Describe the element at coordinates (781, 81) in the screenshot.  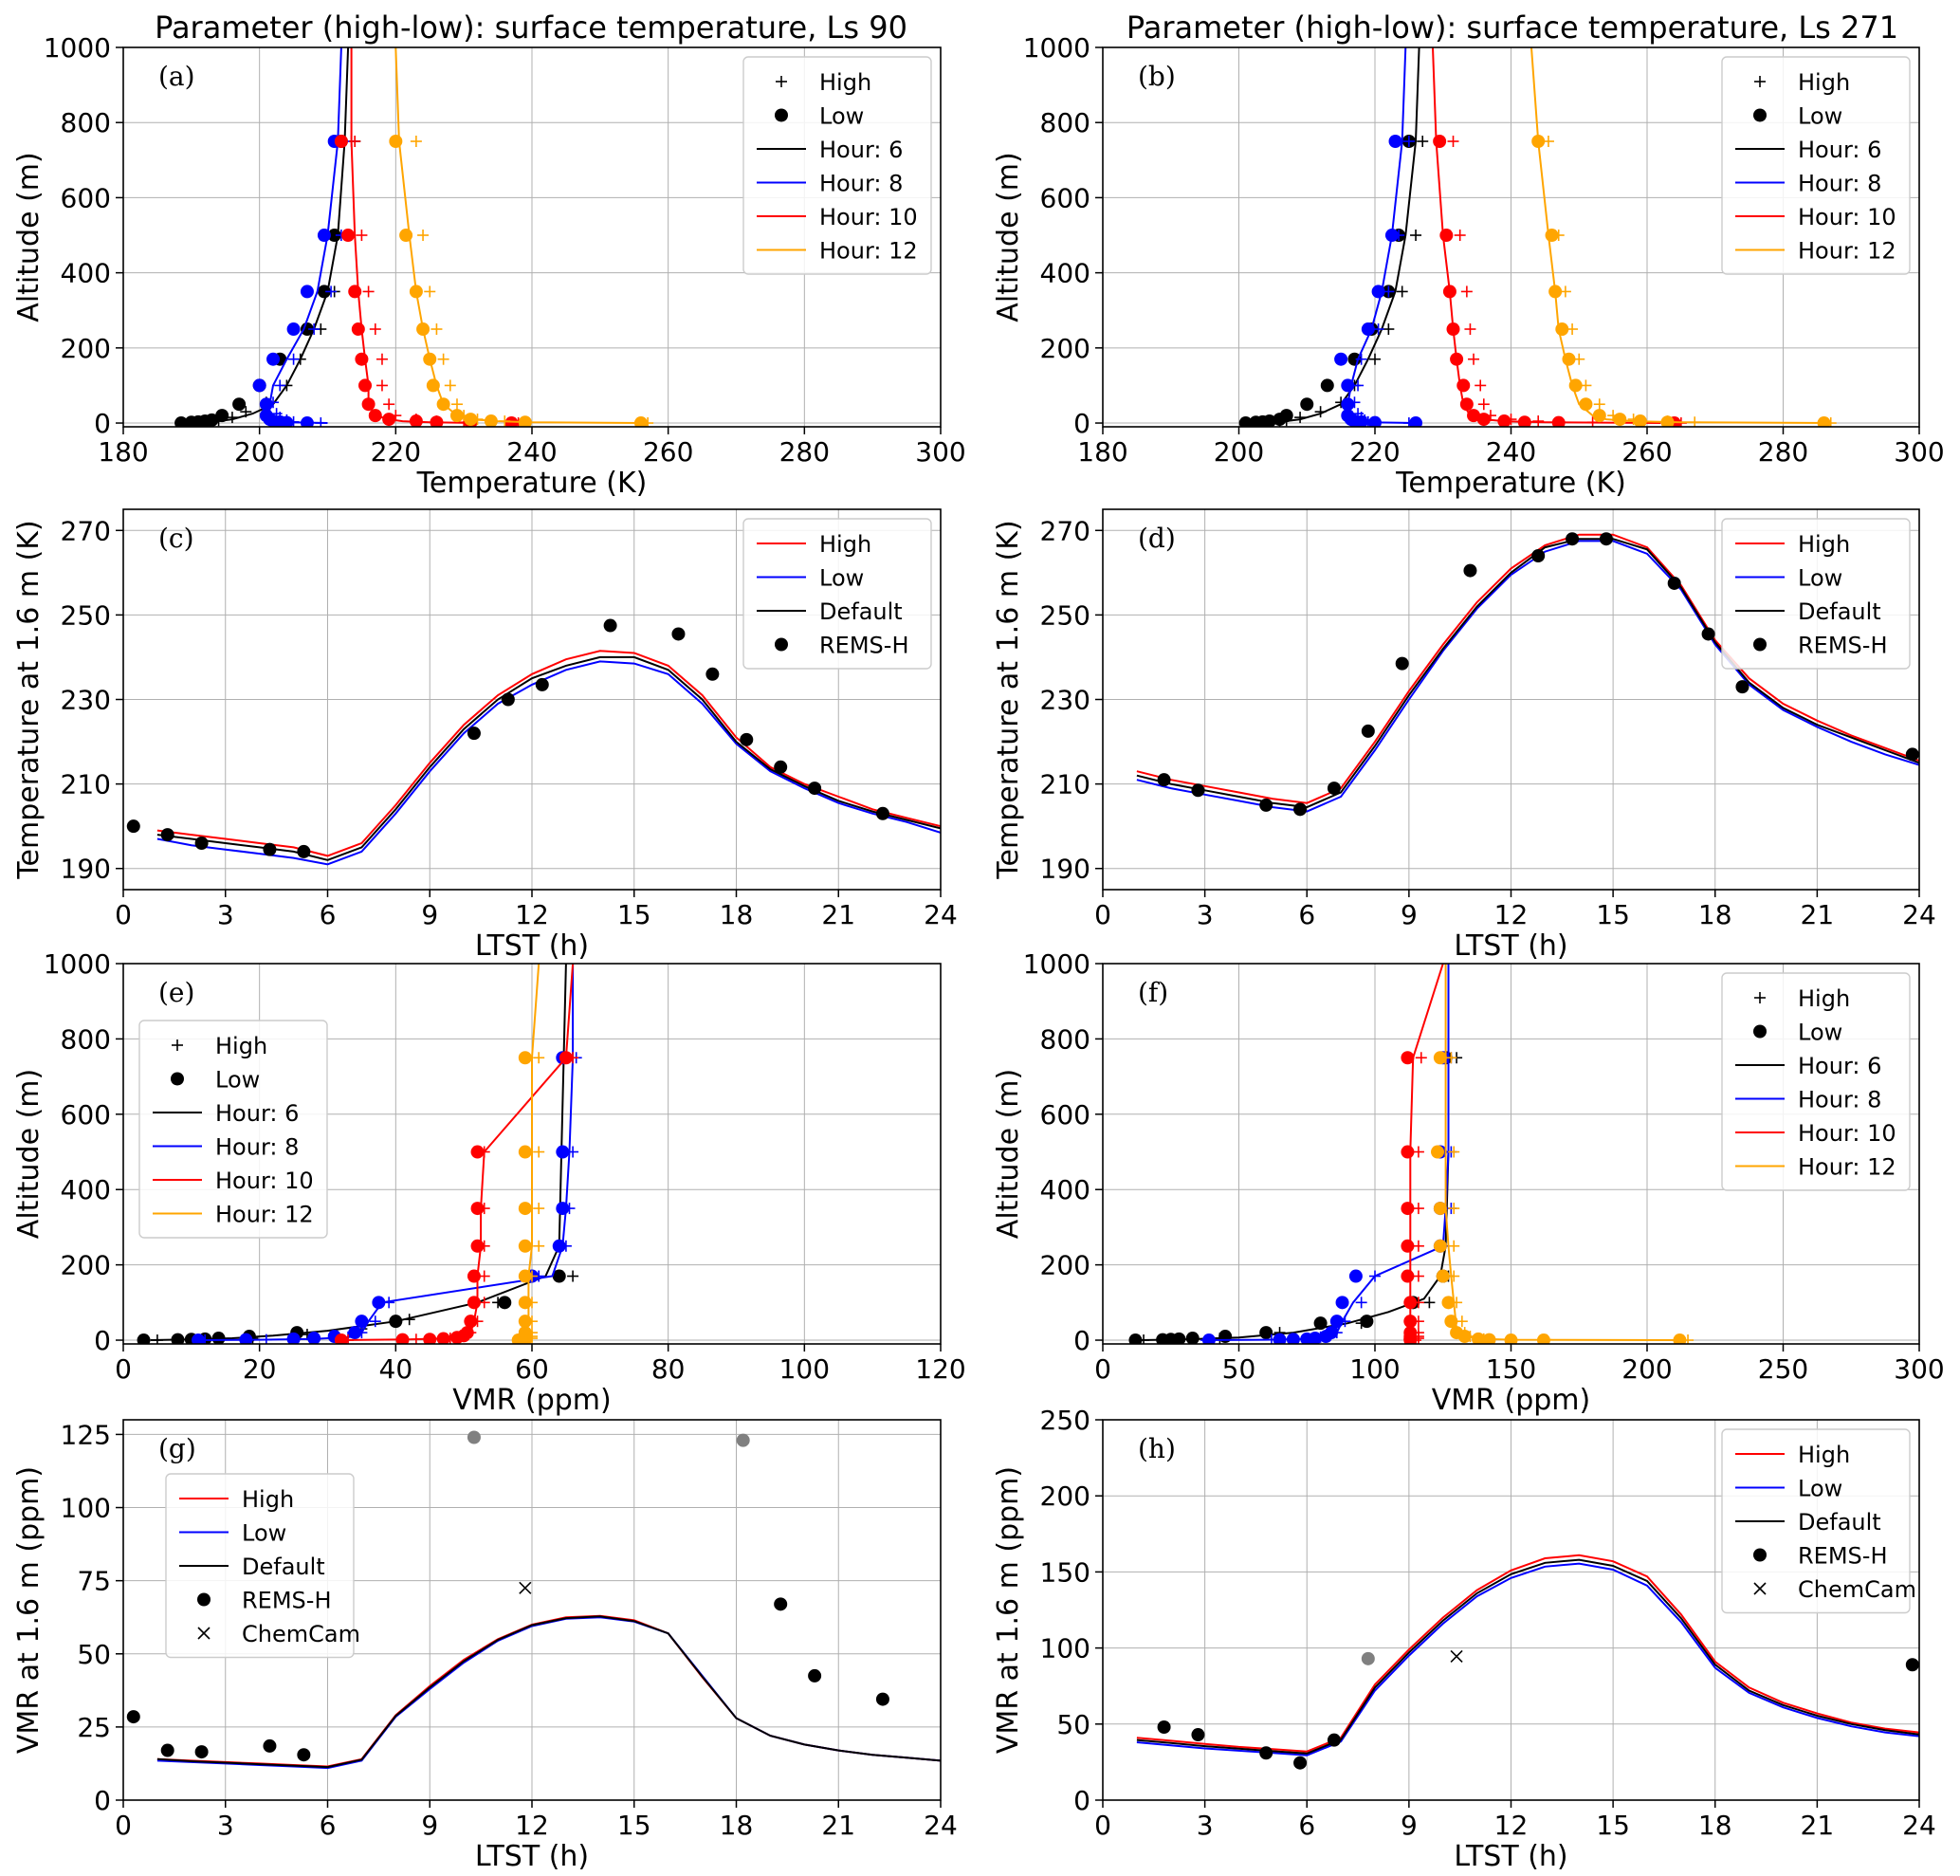
I see `legend-plus-swatch` at that location.